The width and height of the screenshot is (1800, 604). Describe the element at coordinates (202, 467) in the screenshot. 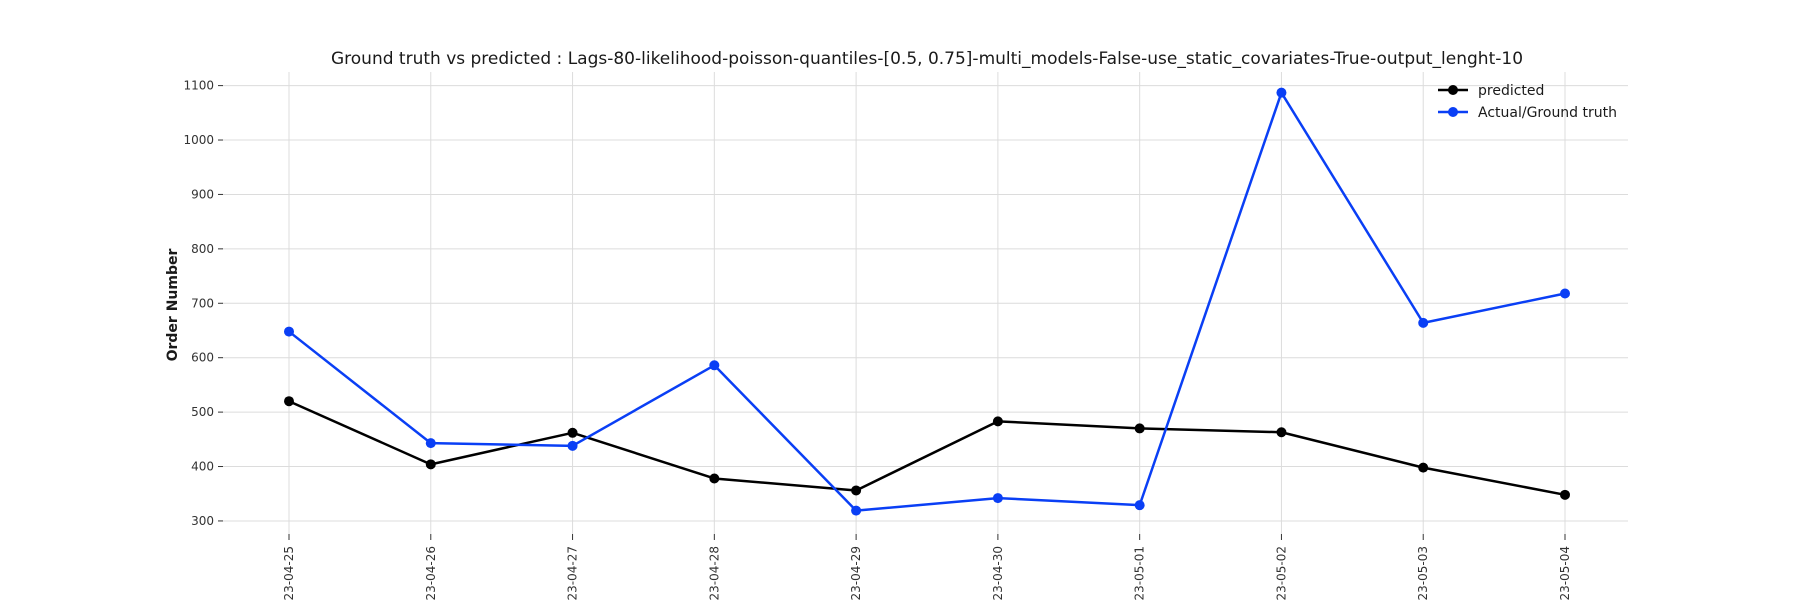

I see `y-tick-label: 400` at that location.